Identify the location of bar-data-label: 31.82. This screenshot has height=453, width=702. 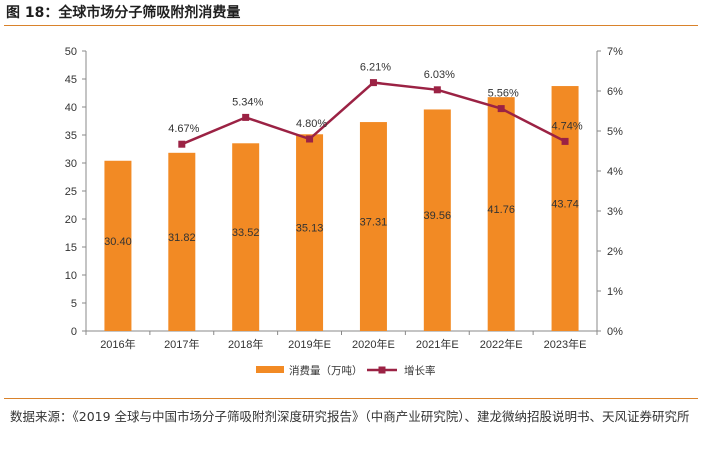
(182, 238).